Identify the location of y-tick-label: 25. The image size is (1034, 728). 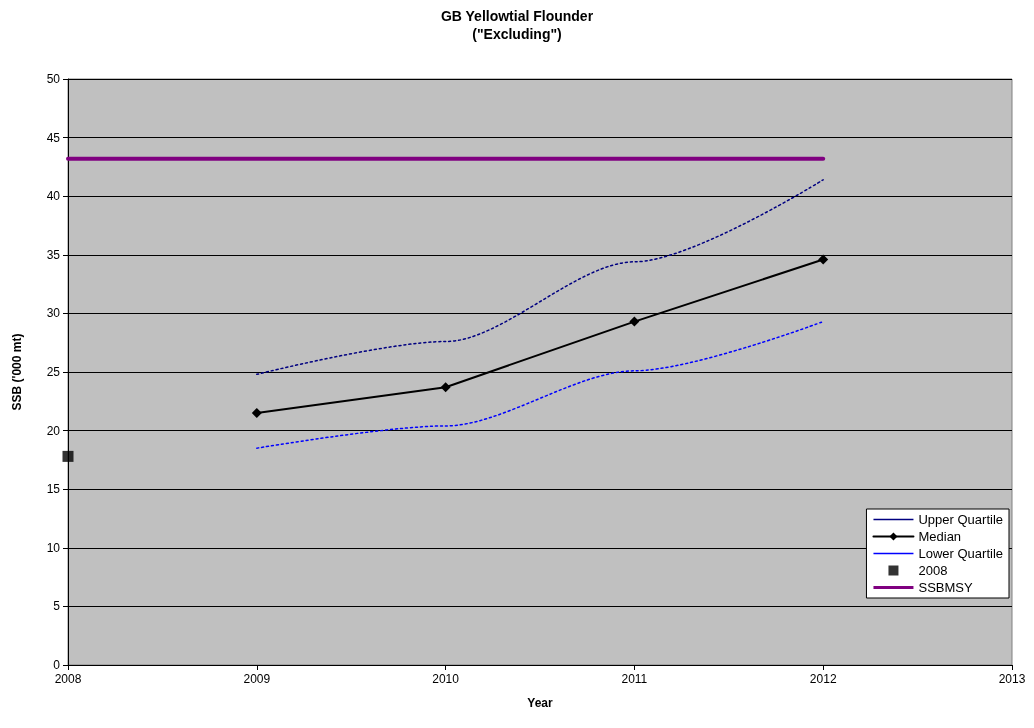
(53, 372).